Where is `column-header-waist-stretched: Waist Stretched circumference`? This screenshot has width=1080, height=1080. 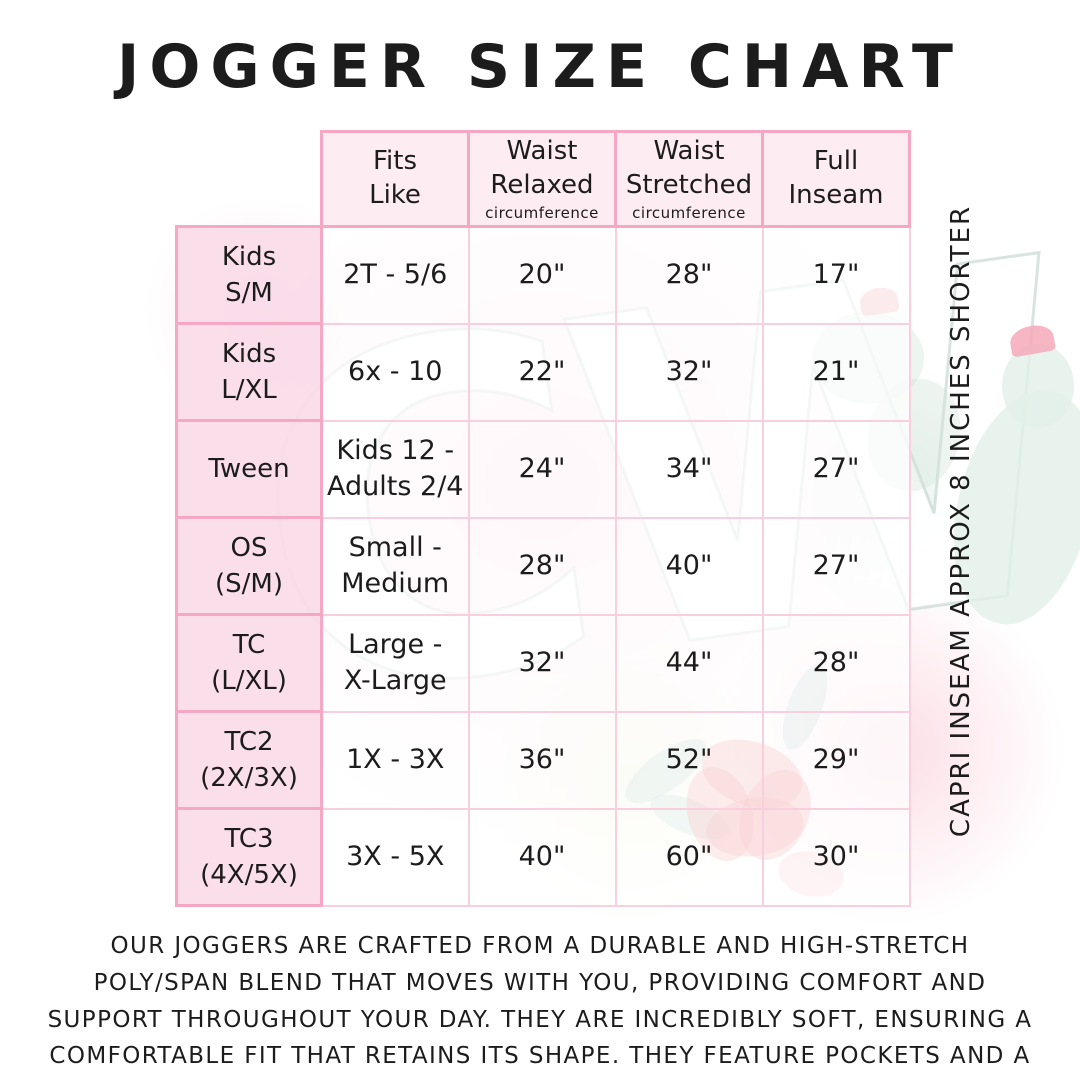
column-header-waist-stretched: Waist Stretched circumference is located at coordinates (689, 179).